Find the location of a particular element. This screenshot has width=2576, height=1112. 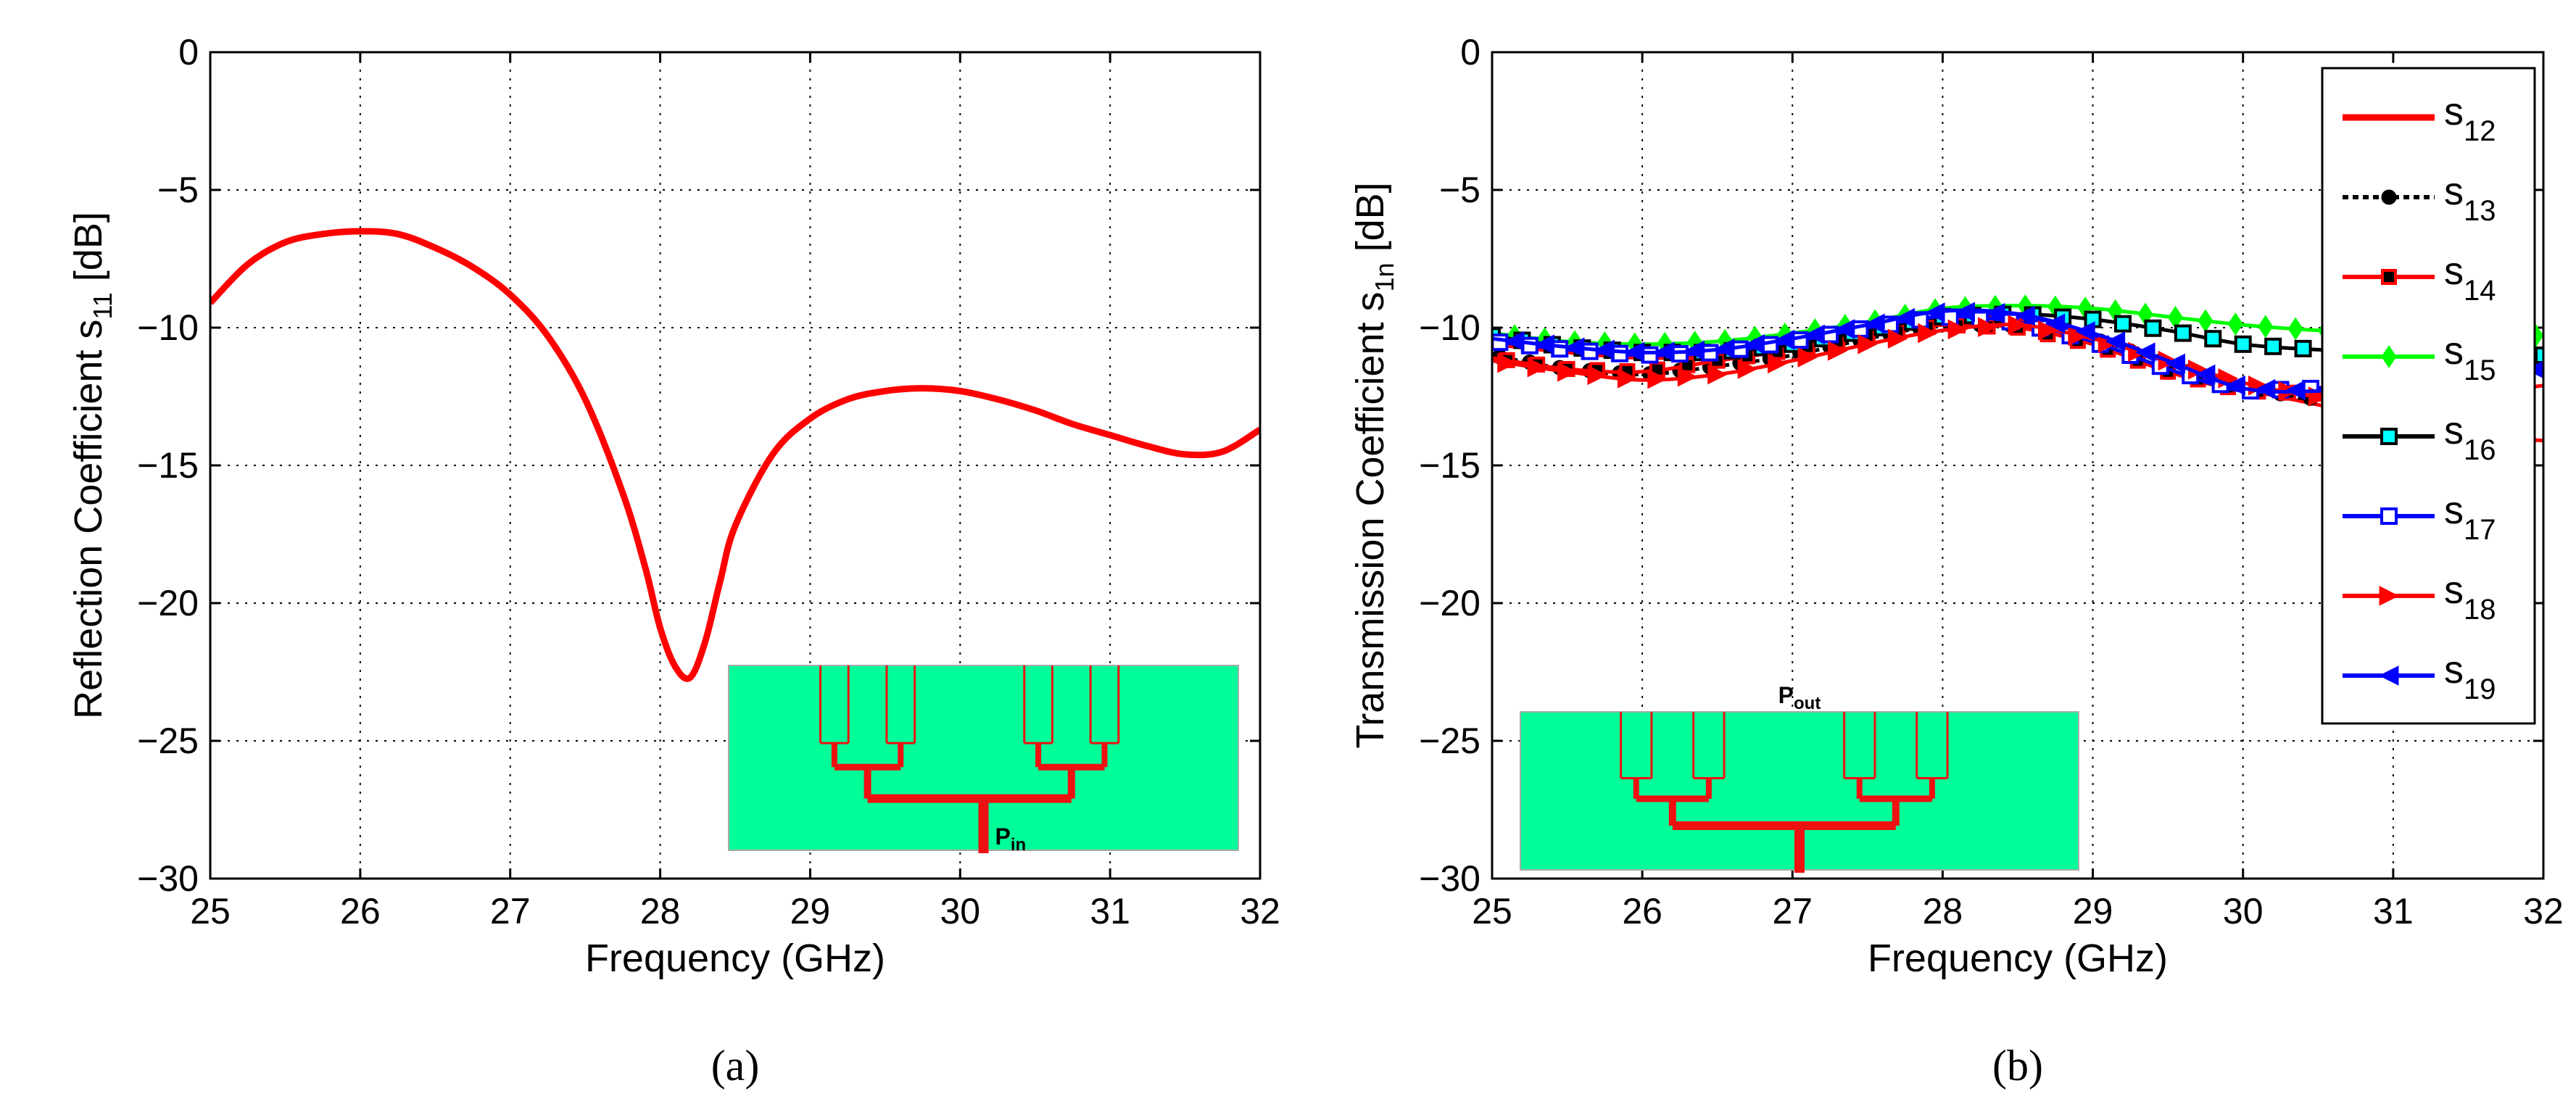

y-axis-label-main: Transmission Coefficient s is located at coordinates (1371, 520).